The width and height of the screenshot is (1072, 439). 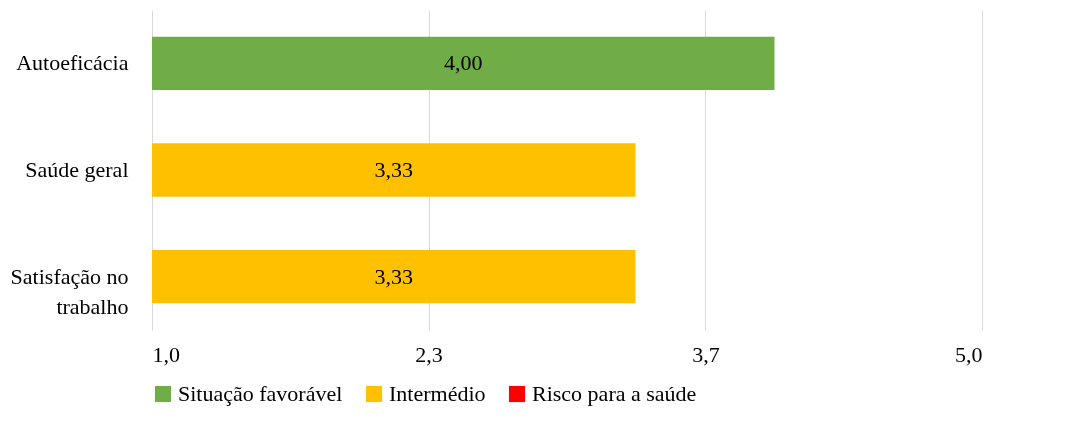 I want to click on y-tick-label: Autoeficácia, so click(x=72, y=63).